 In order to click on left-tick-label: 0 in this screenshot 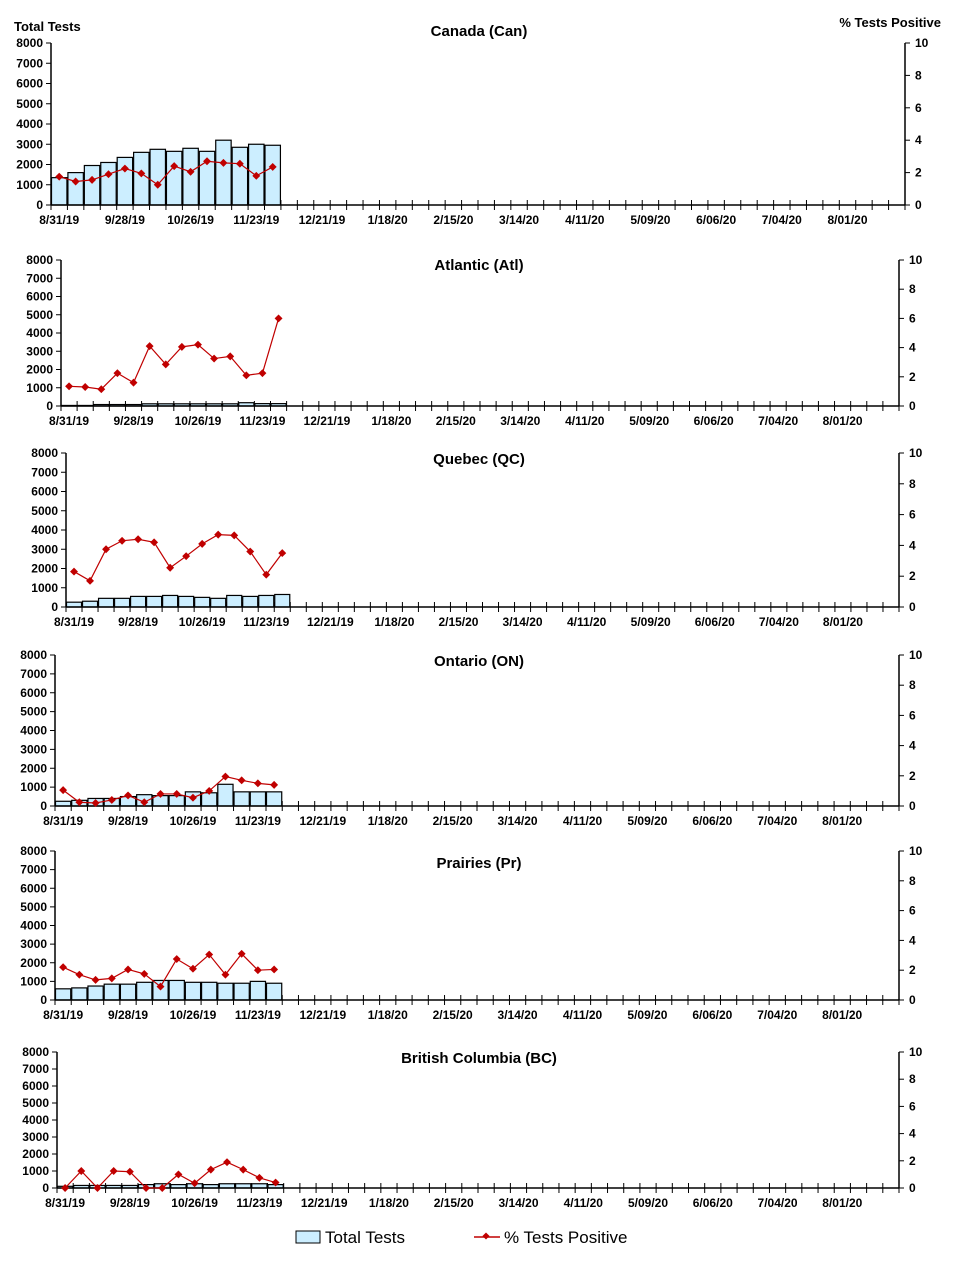, I will do `click(43, 1000)`.